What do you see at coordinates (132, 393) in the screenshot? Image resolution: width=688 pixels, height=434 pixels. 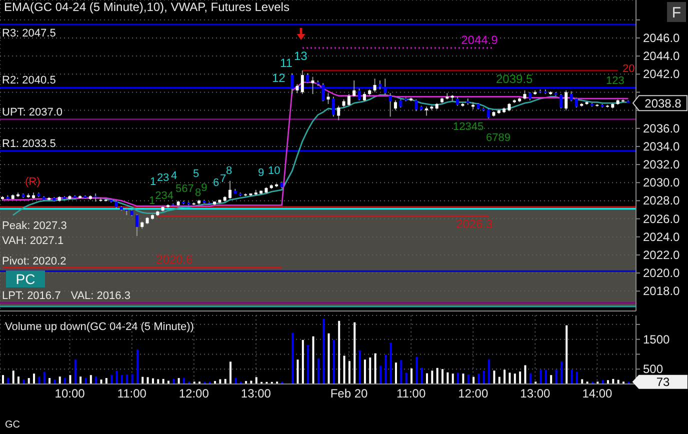 I see `x-tick-label: 11:00` at bounding box center [132, 393].